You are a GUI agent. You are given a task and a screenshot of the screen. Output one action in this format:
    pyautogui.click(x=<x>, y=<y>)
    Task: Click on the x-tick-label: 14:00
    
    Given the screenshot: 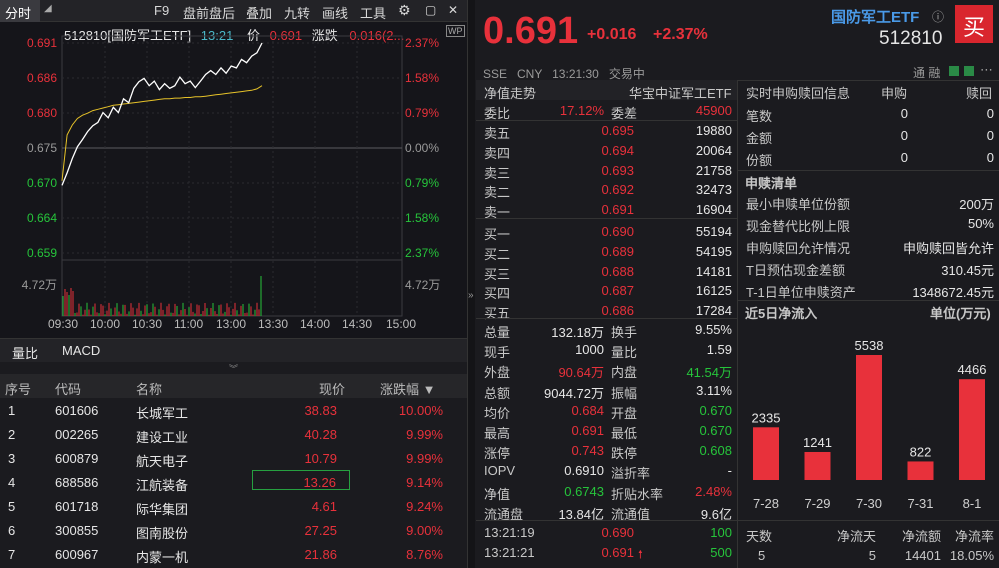 What is the action you would take?
    pyautogui.click(x=315, y=324)
    